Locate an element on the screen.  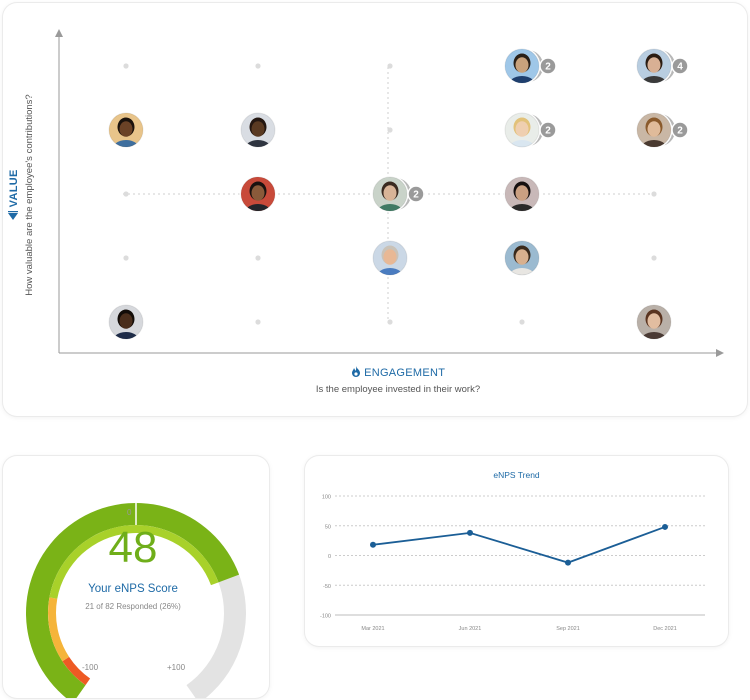
count-badge-label: 4 is located at coordinates (680, 67).